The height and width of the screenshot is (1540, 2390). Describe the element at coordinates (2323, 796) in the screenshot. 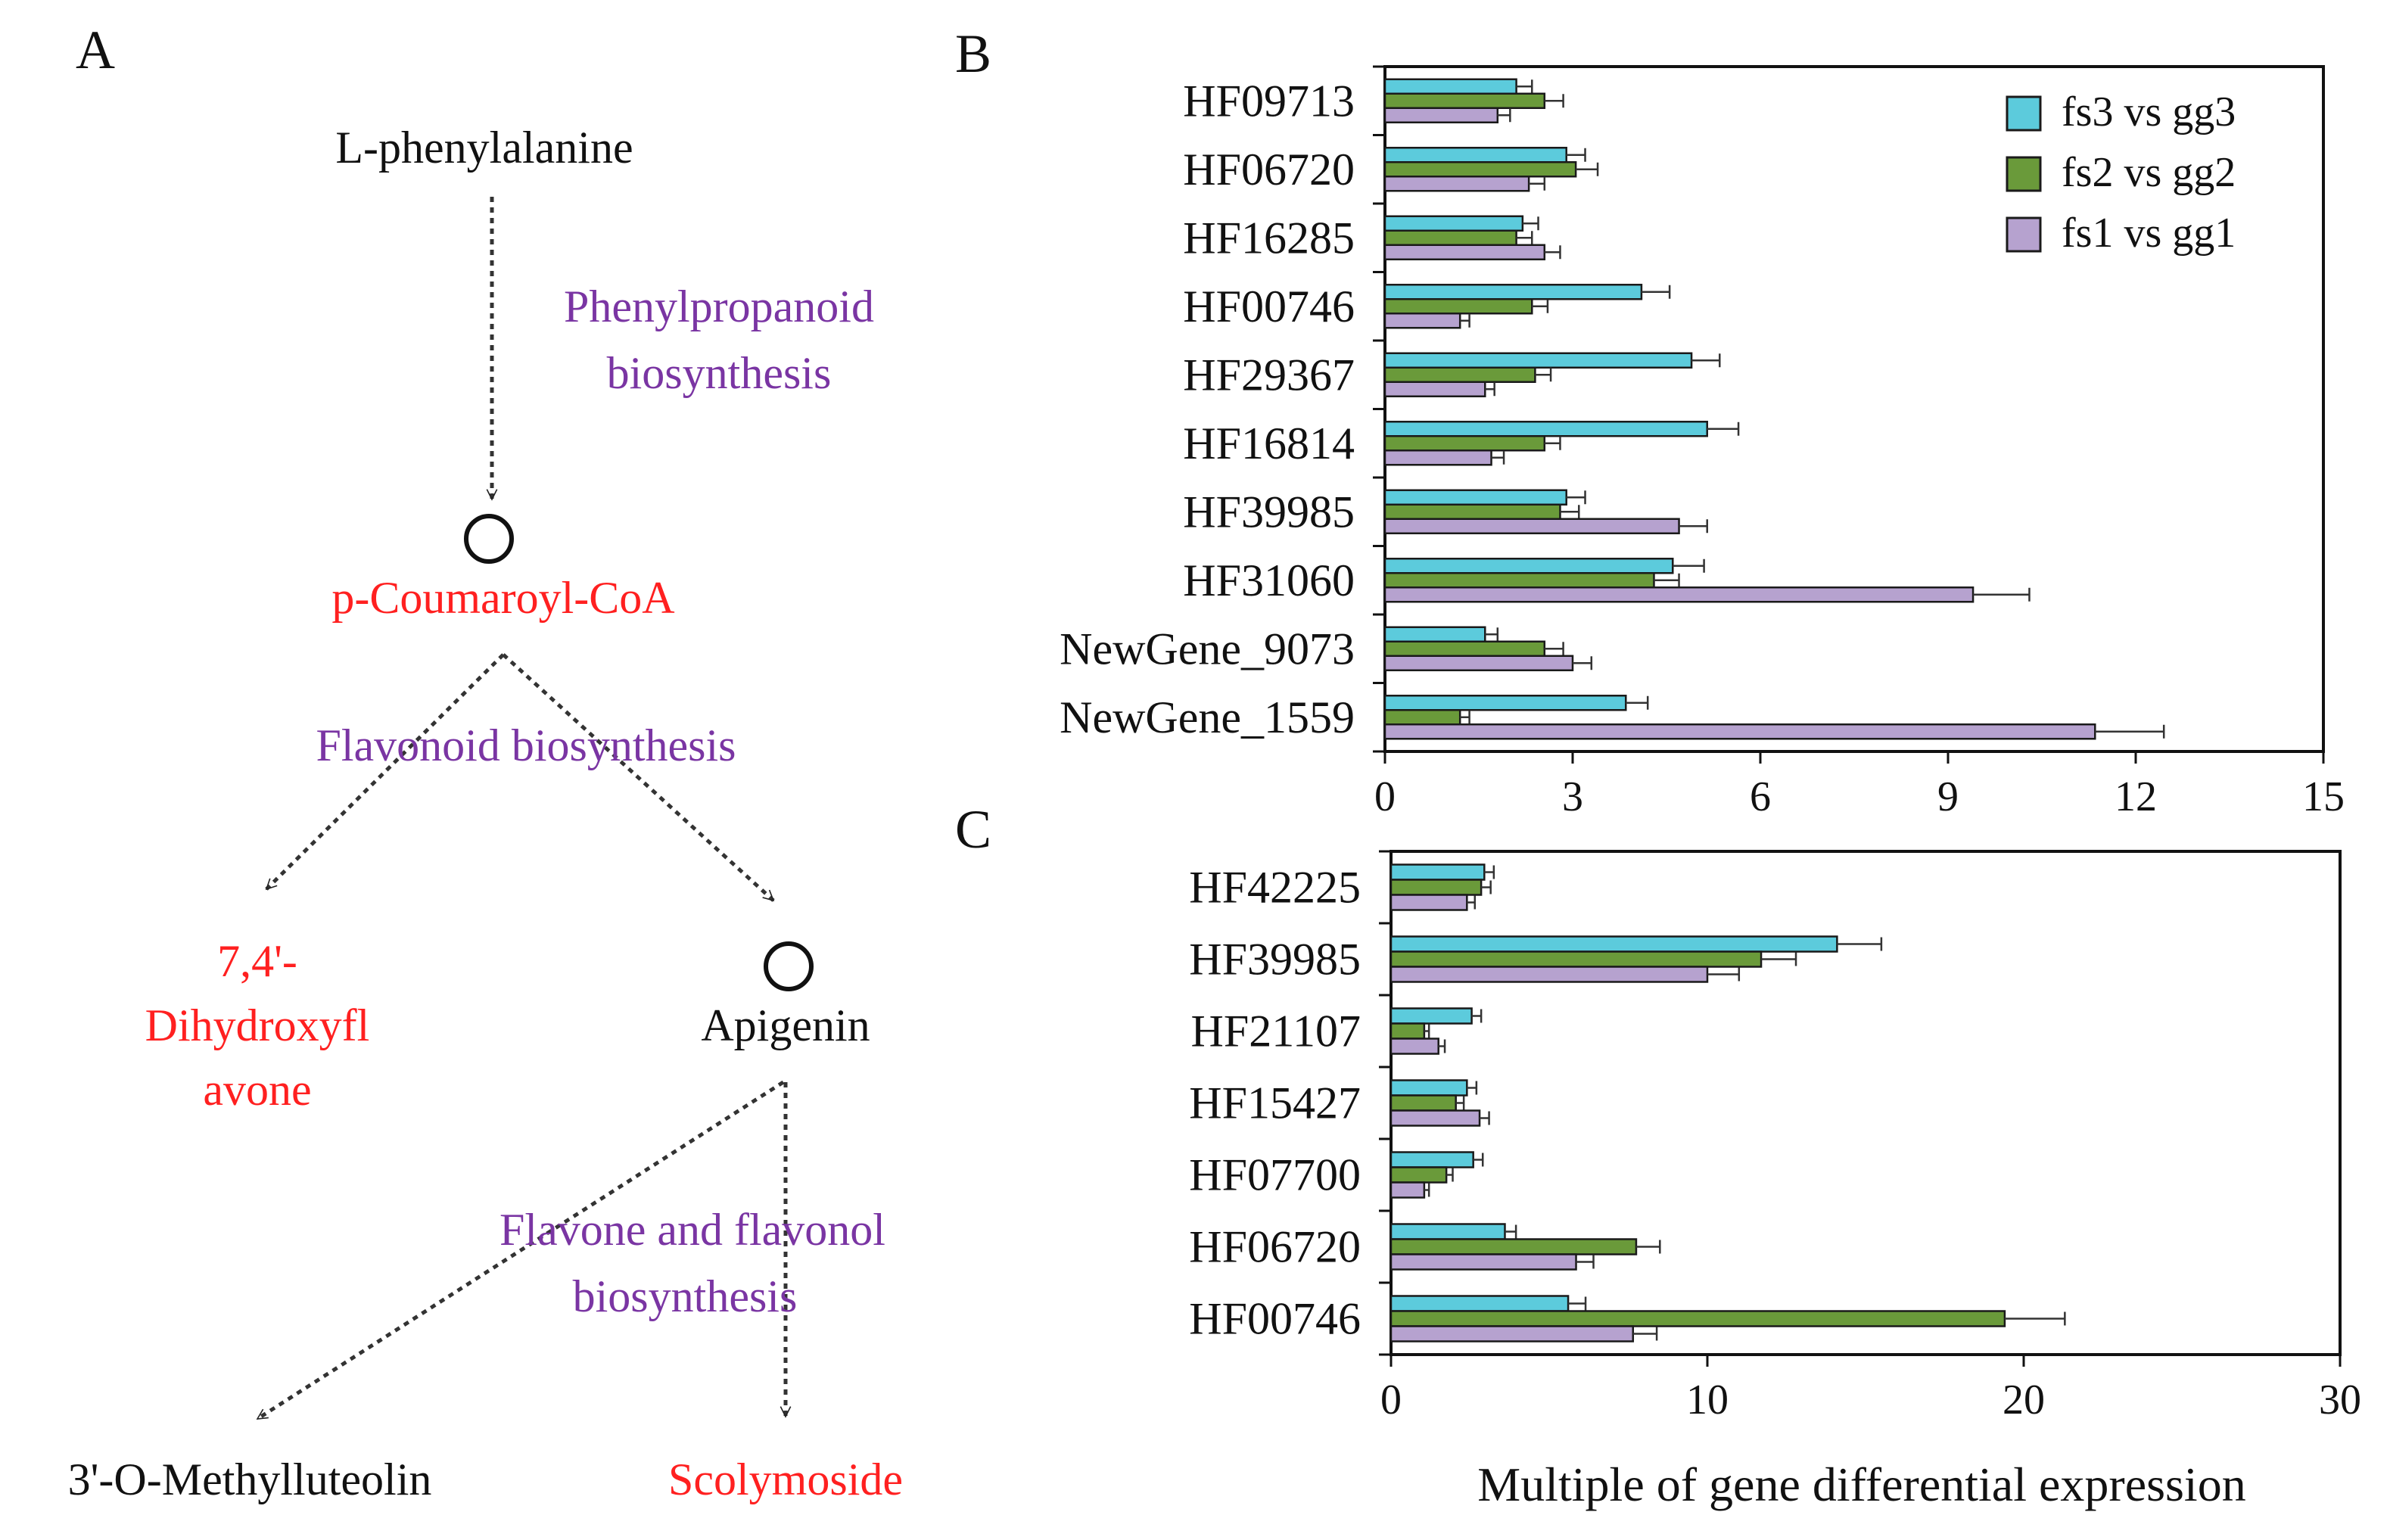

I see `x-tick-label: 15` at that location.